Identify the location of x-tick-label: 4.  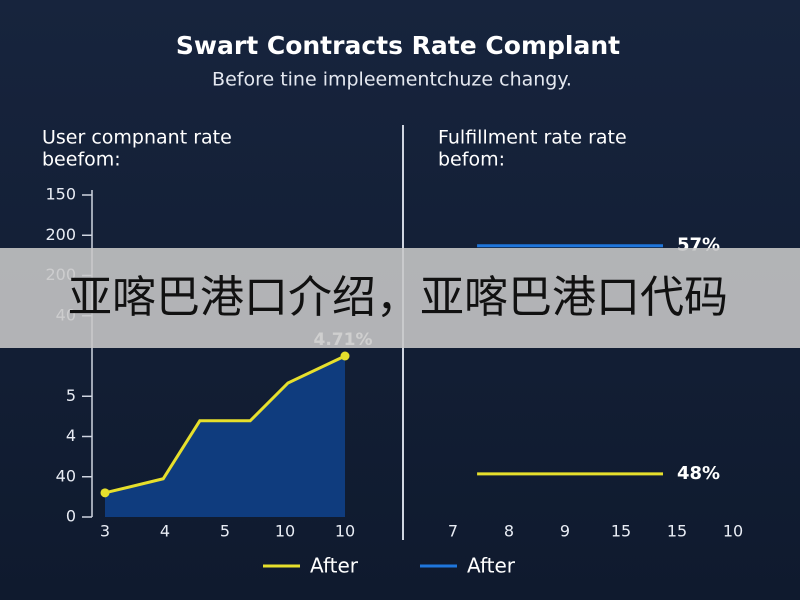
(165, 531).